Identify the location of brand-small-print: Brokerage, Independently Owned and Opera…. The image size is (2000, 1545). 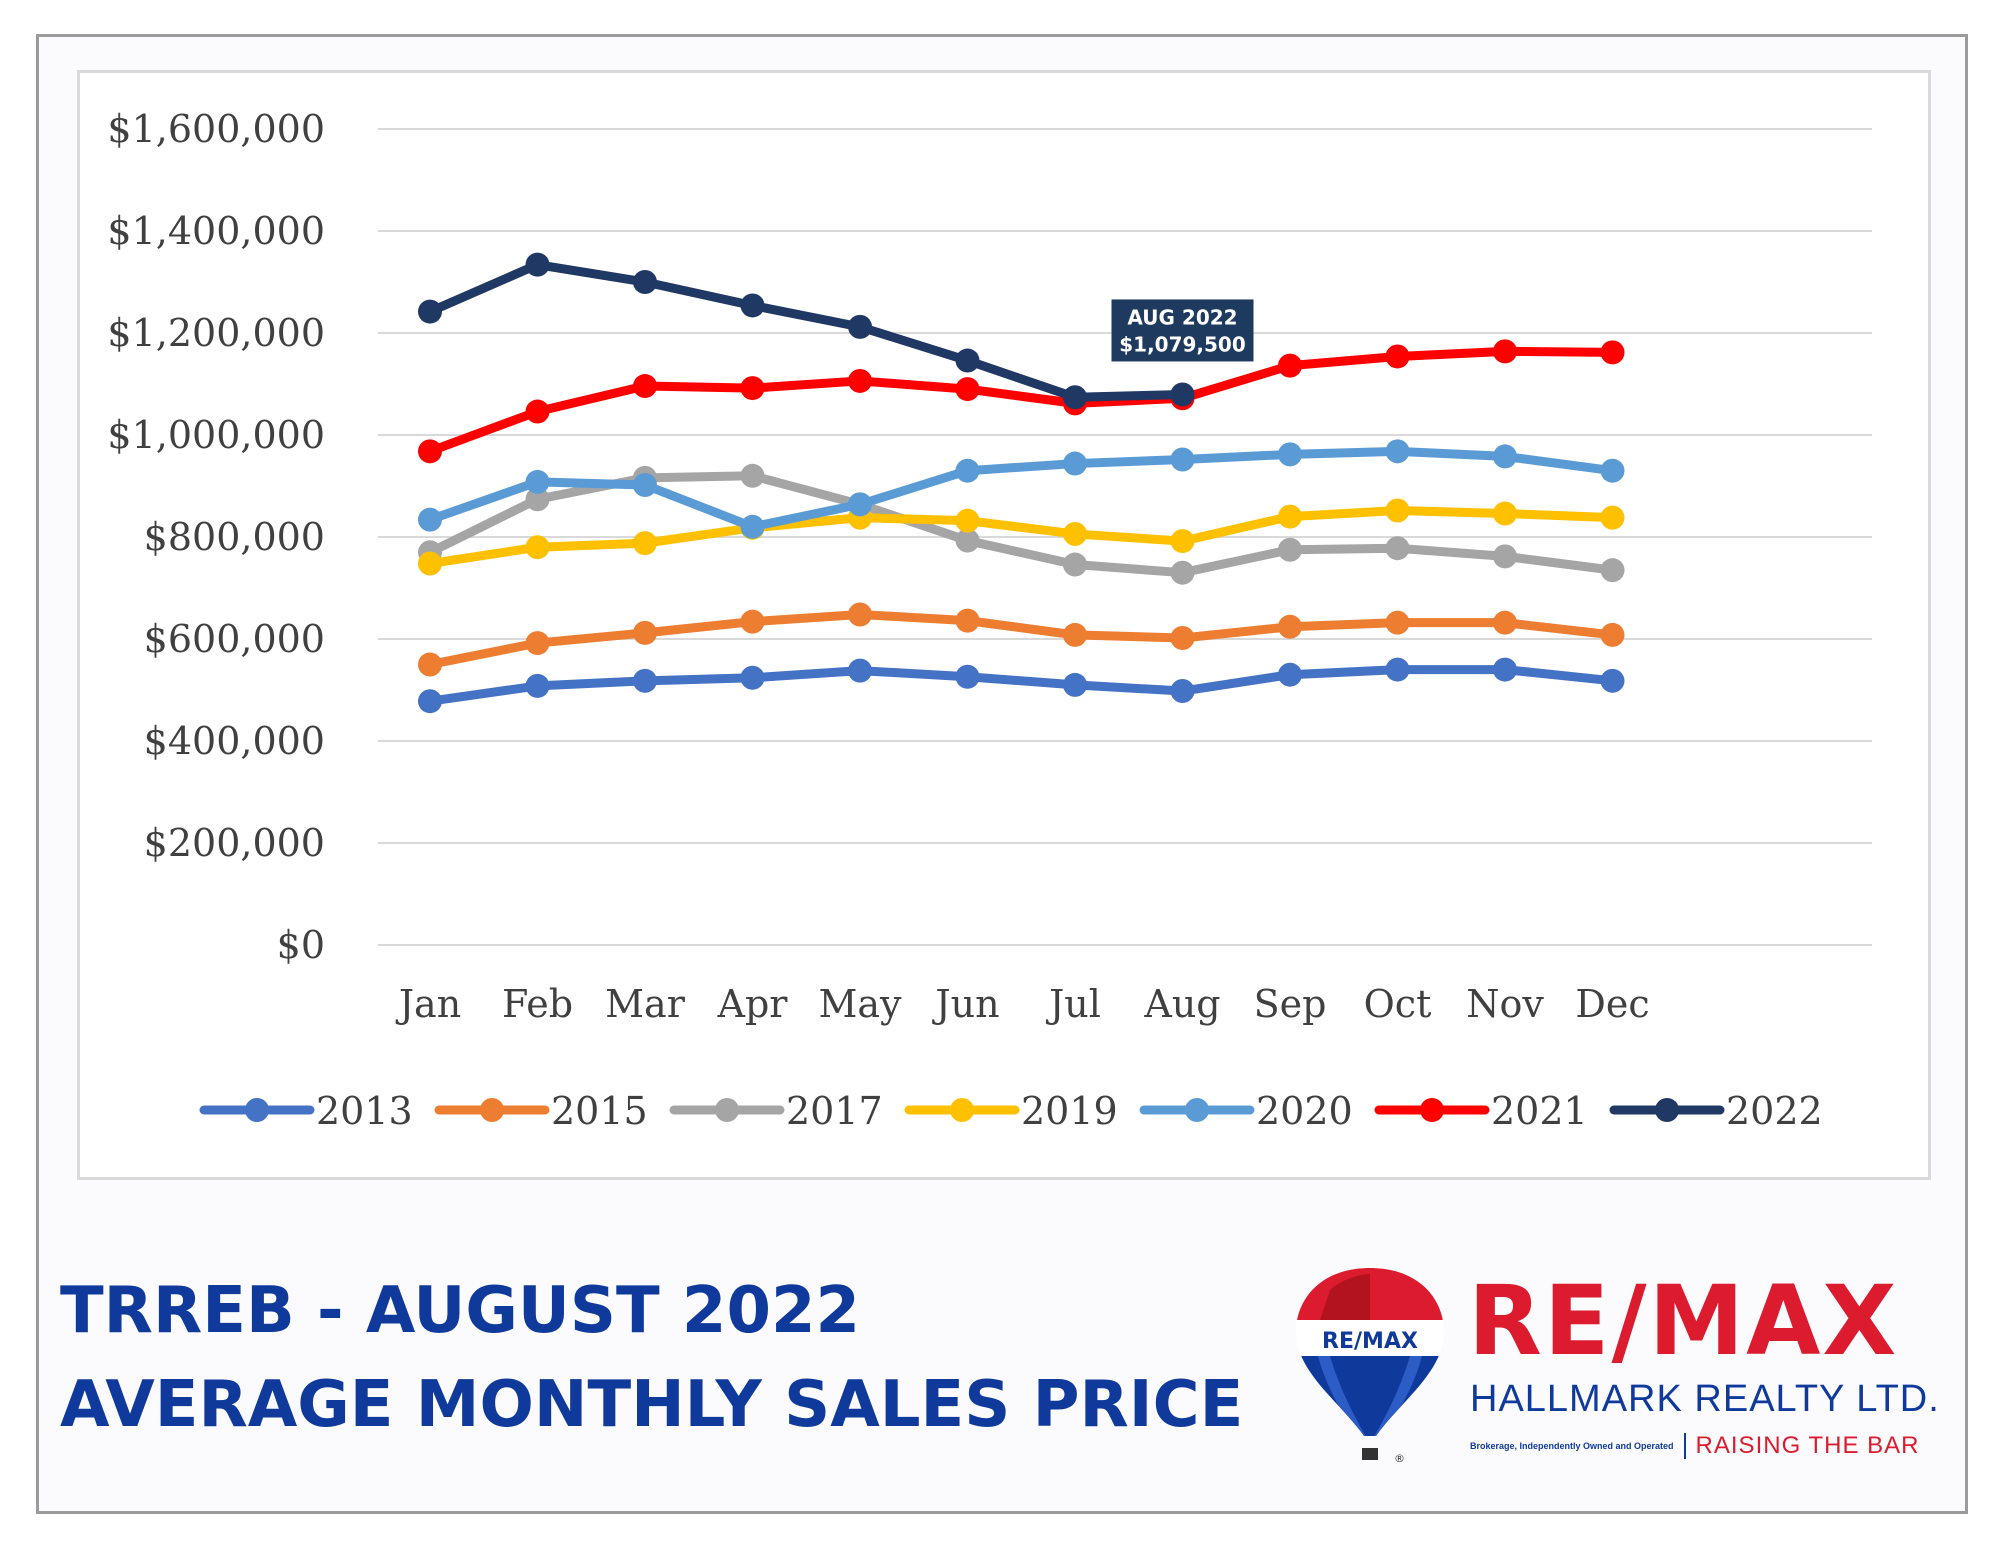
(1572, 1446).